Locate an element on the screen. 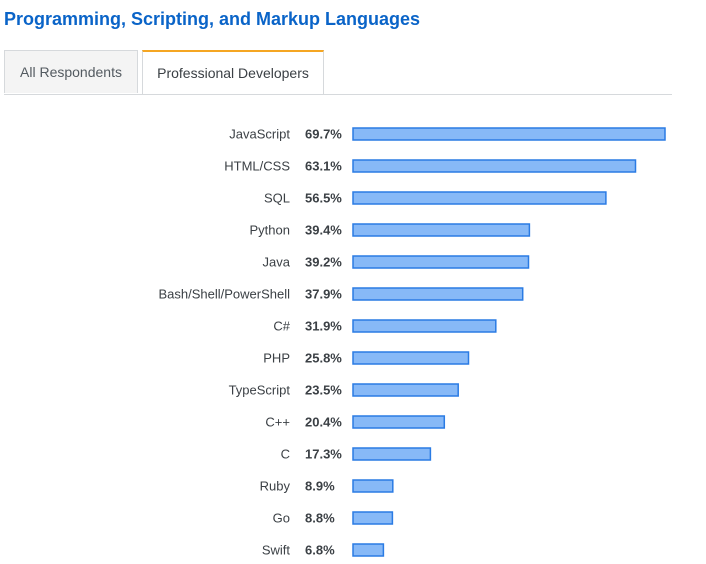 This screenshot has height=564, width=706. category-label: Swift is located at coordinates (276, 550).